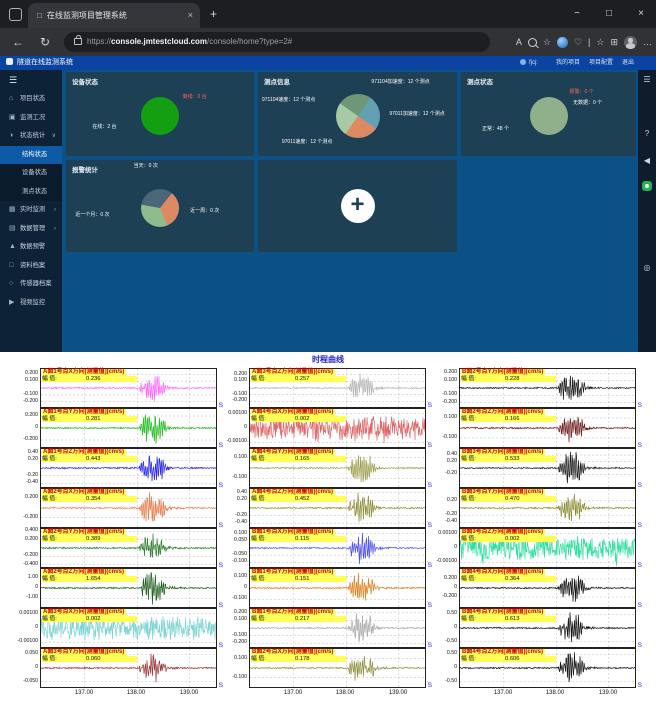  I want to click on sidebar-item-9: □ 资料档案, so click(31, 266).